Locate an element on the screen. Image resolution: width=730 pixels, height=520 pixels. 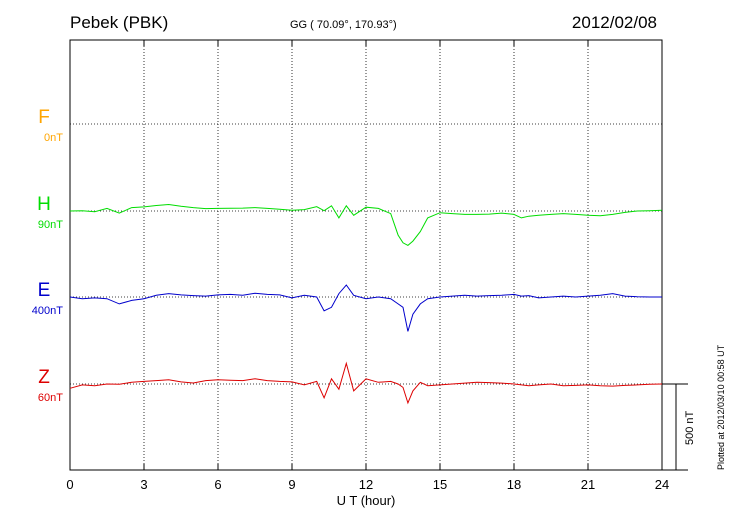
x-tick-label: 12 is located at coordinates (366, 484).